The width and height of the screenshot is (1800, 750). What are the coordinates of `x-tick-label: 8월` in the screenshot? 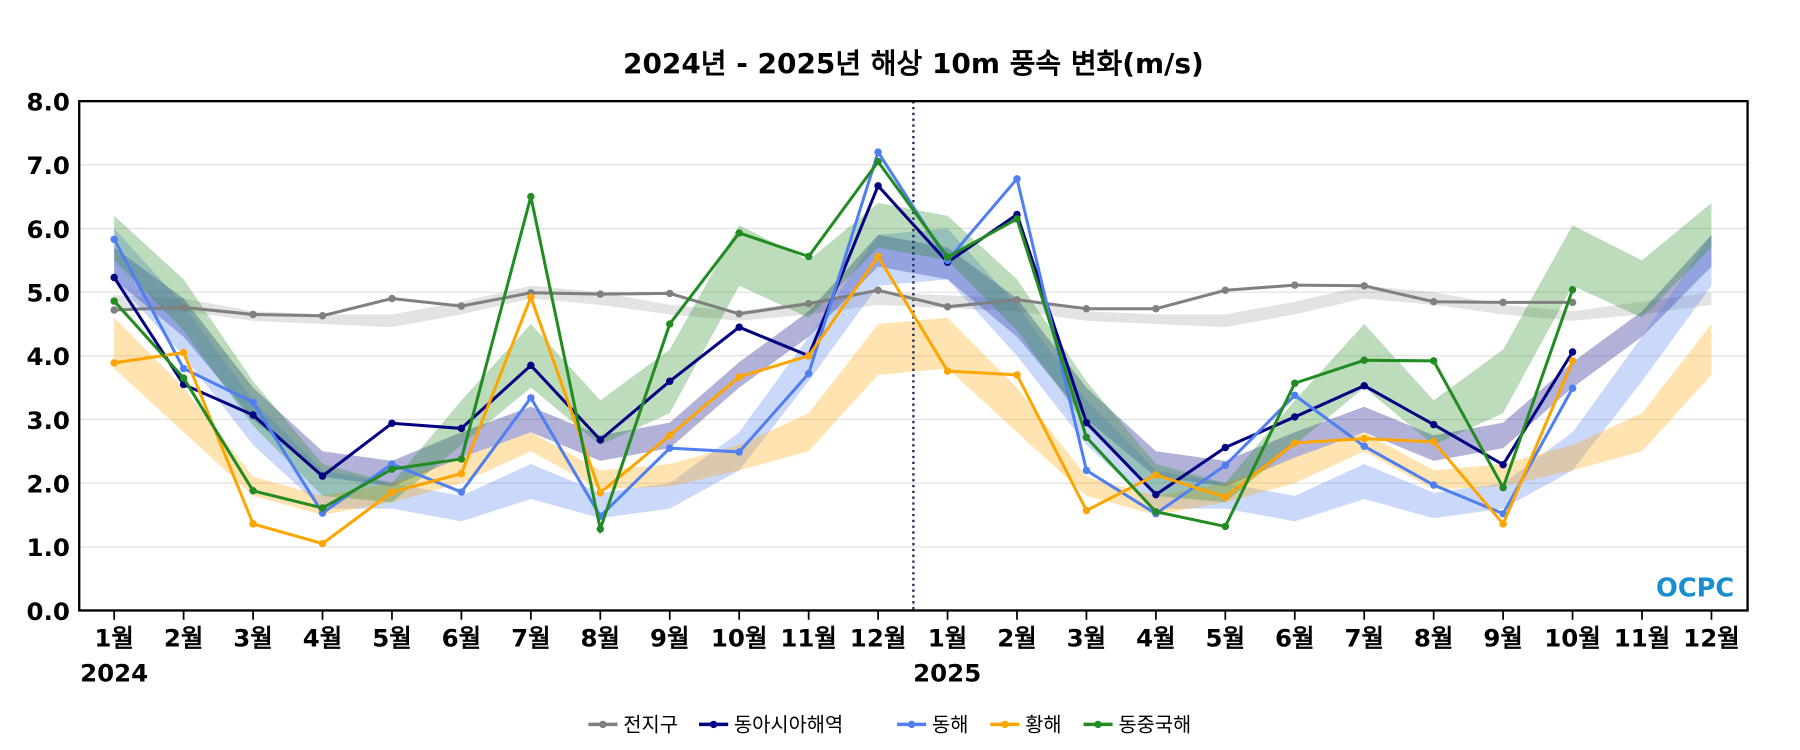 It's located at (1434, 638).